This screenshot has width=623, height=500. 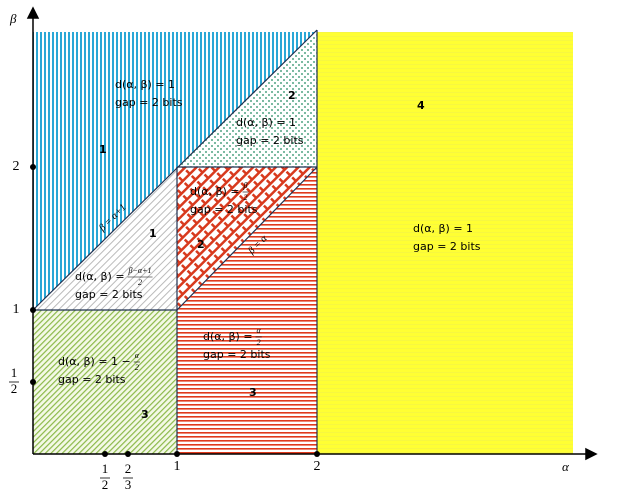 I want to click on fraction-denominator: 3, so click(x=128, y=484).